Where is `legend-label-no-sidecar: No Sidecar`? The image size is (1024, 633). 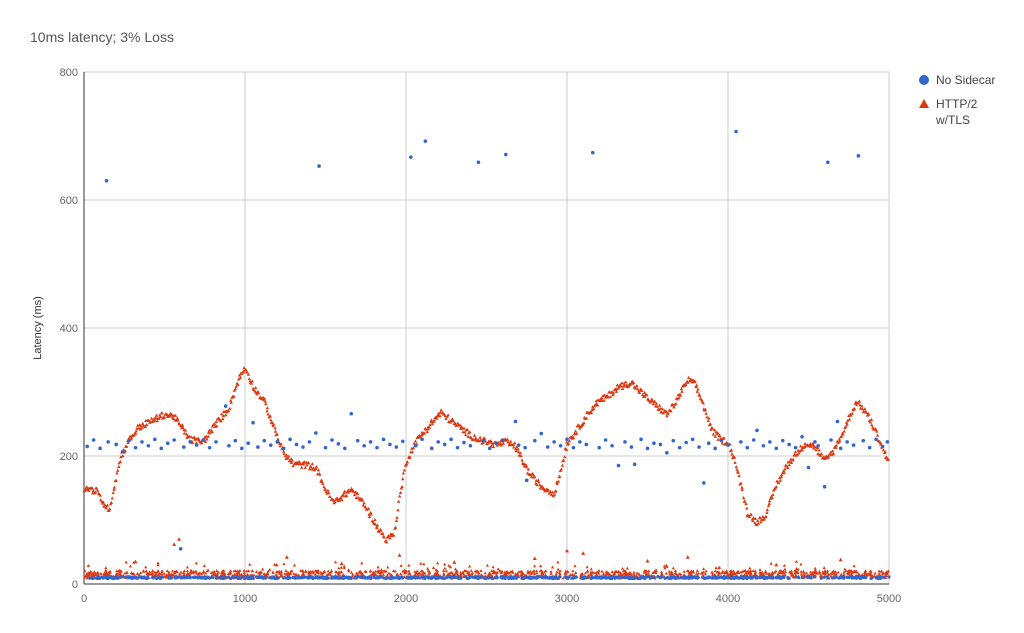
legend-label-no-sidecar: No Sidecar is located at coordinates (965, 80).